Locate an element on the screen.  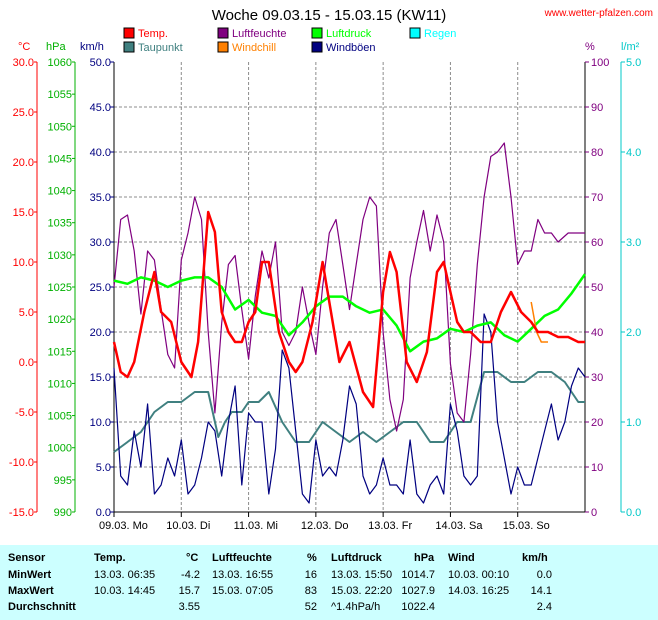
pressure-tick-label-7: 1025 is located at coordinates (60, 288).